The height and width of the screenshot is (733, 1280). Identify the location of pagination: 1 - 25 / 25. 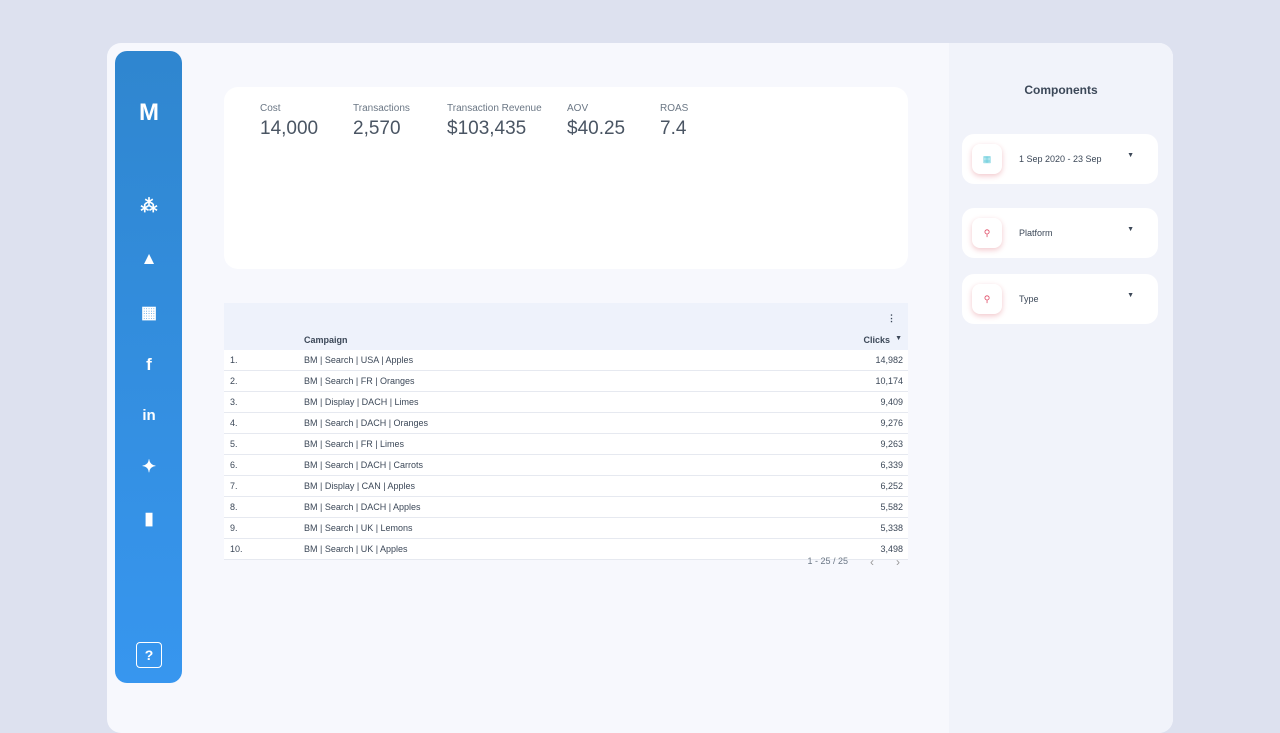
(827, 561).